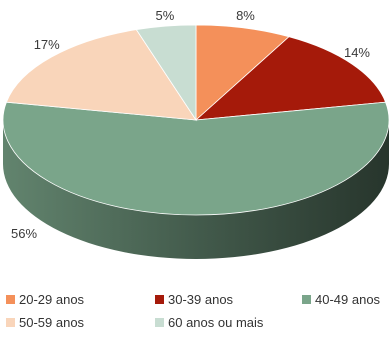 Image resolution: width=390 pixels, height=347 pixels. I want to click on data-label-50-59: 17%, so click(47, 44).